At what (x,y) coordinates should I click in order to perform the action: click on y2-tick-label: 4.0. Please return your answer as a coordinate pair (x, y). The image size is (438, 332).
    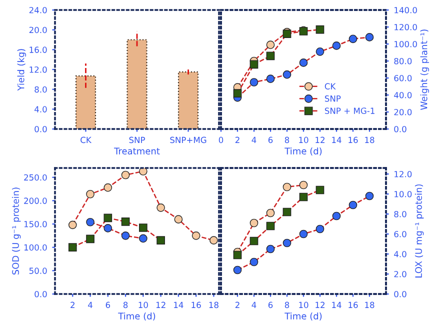
    Looking at the image, I should click on (400, 254).